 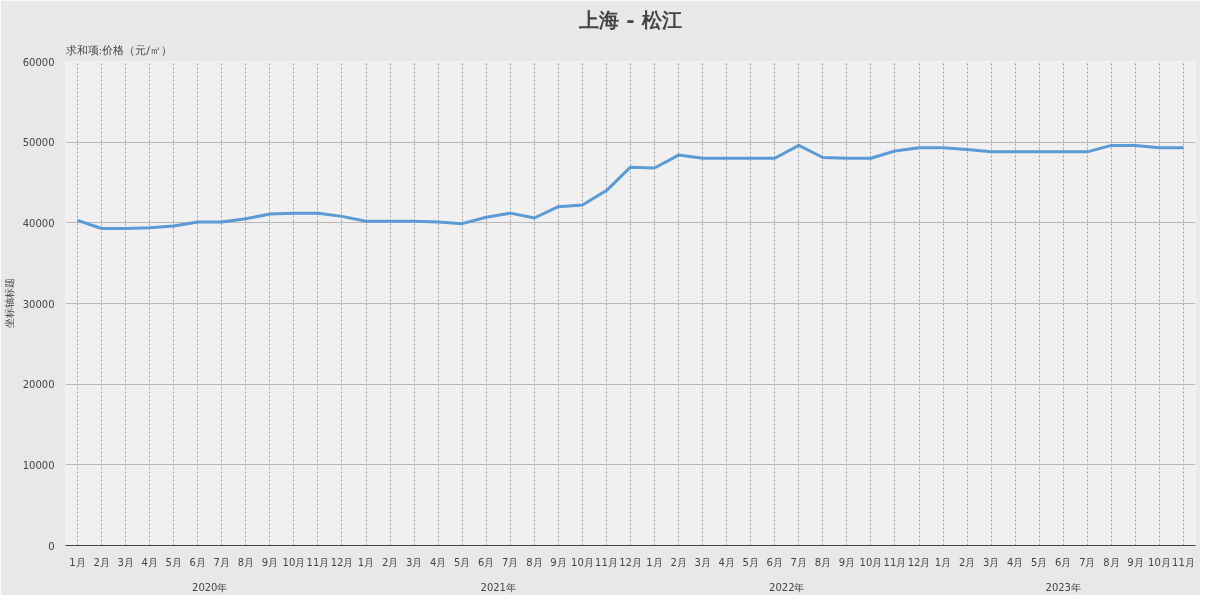 I want to click on y-tick-label: 10000, so click(x=38, y=465).